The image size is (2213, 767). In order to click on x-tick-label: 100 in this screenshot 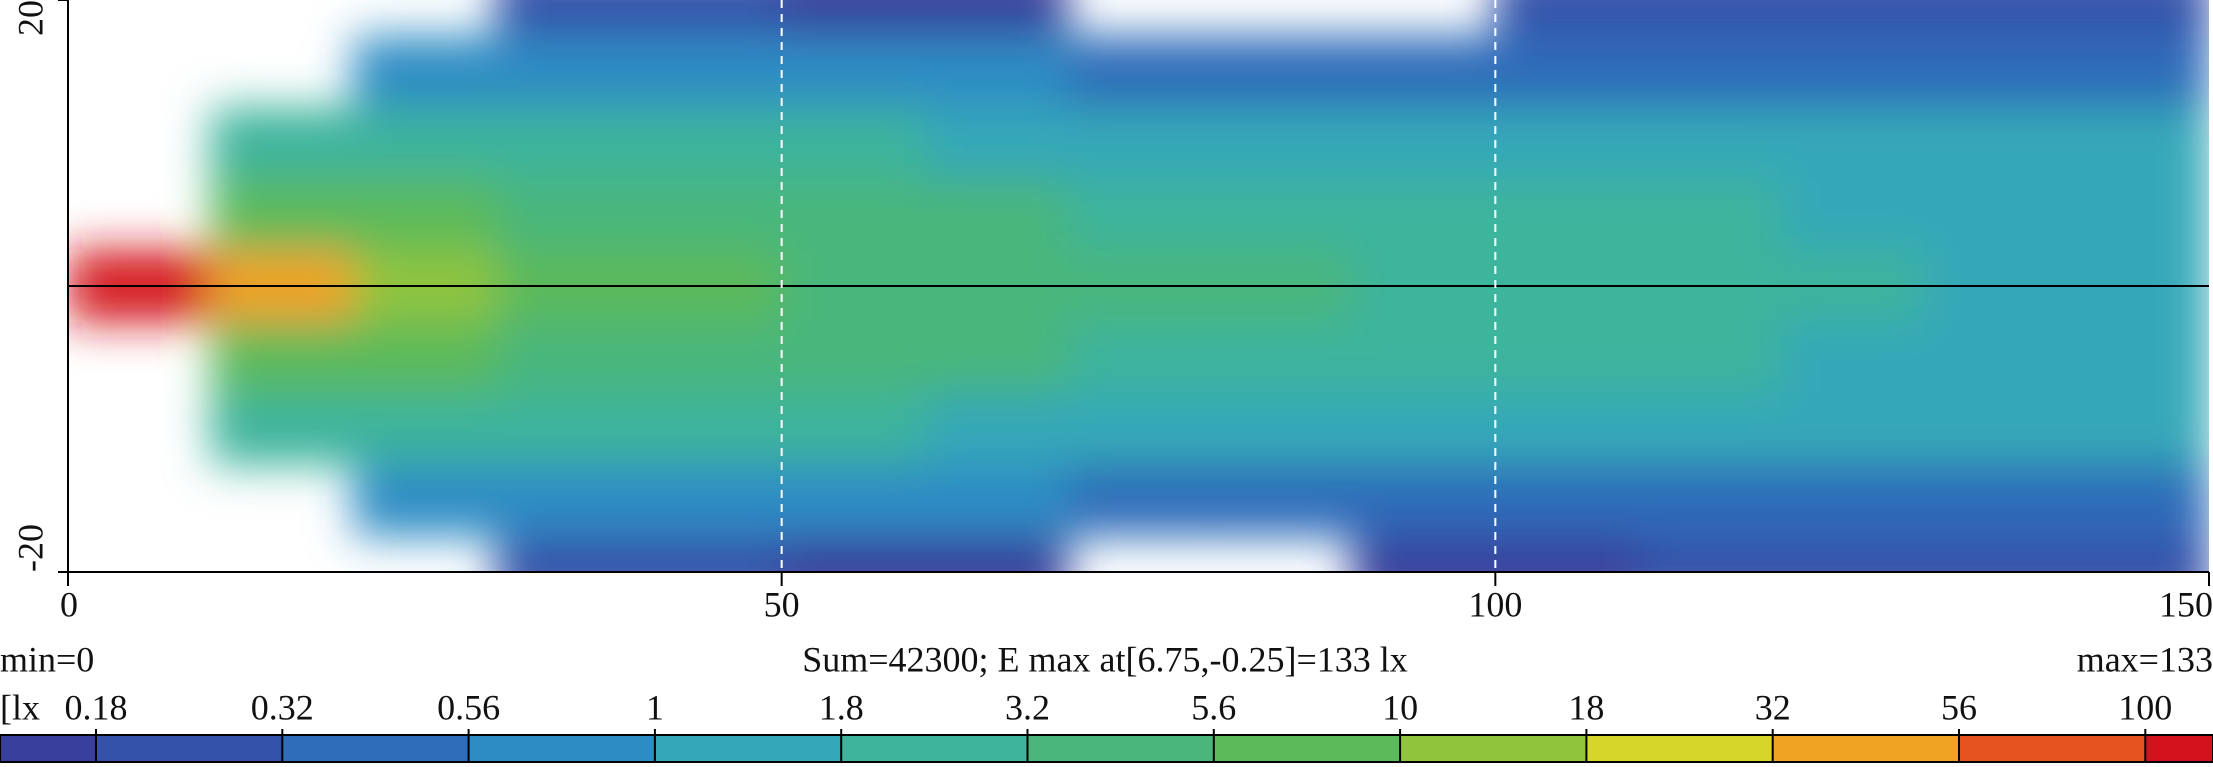, I will do `click(1495, 604)`.